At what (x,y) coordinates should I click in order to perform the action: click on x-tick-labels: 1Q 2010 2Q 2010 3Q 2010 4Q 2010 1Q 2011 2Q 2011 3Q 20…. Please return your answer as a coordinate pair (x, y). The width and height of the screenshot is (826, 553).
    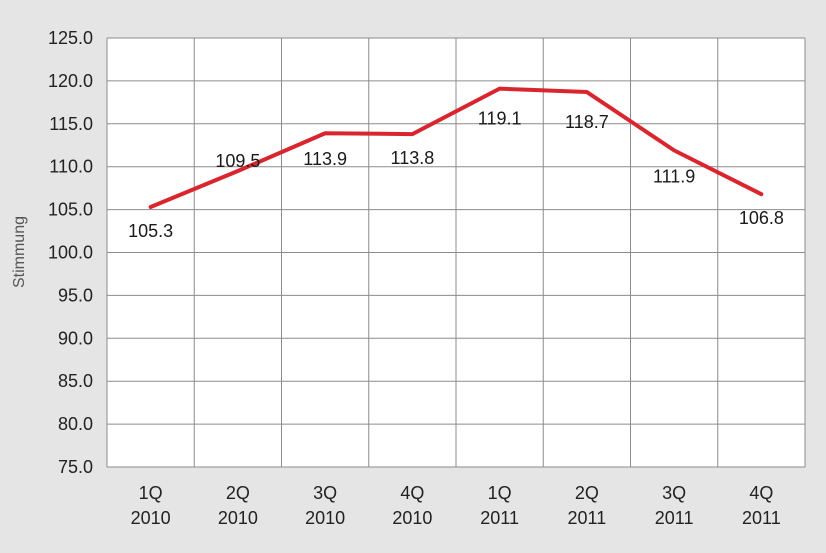
    Looking at the image, I should click on (456, 505).